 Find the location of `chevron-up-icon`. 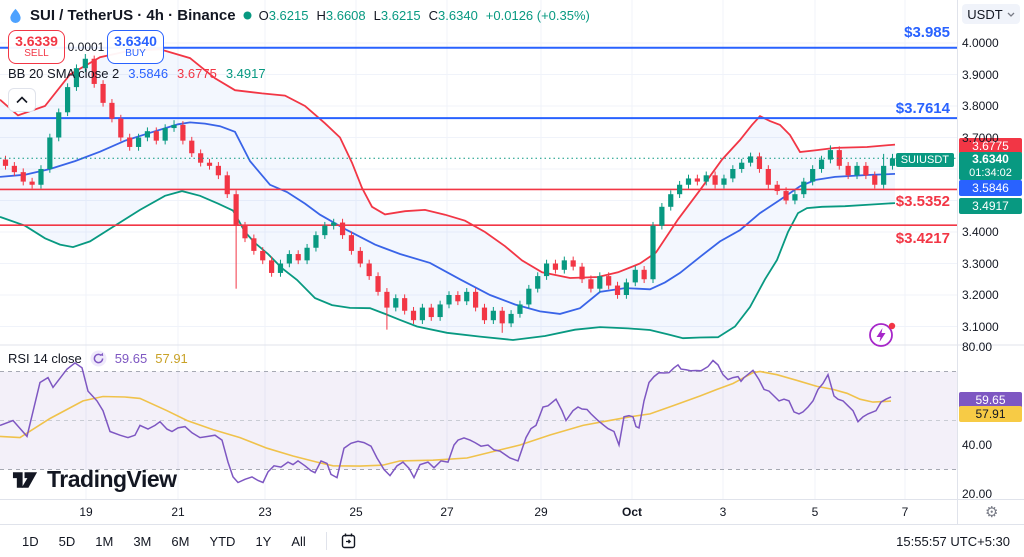

chevron-up-icon is located at coordinates (22, 100).